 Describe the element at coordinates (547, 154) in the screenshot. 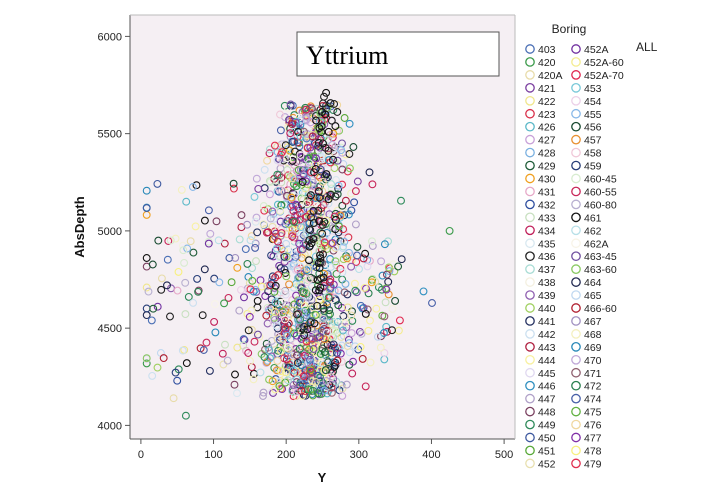

I see `legend-label: 428` at that location.